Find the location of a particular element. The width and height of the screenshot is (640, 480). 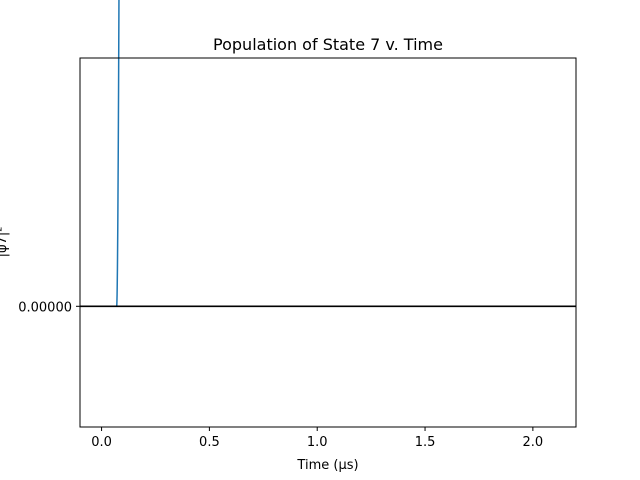

x-tick-label: 1.0 is located at coordinates (317, 442).